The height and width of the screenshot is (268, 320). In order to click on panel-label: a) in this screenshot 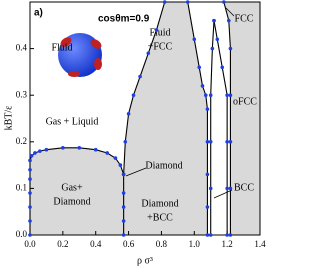, I will do `click(38, 13)`.